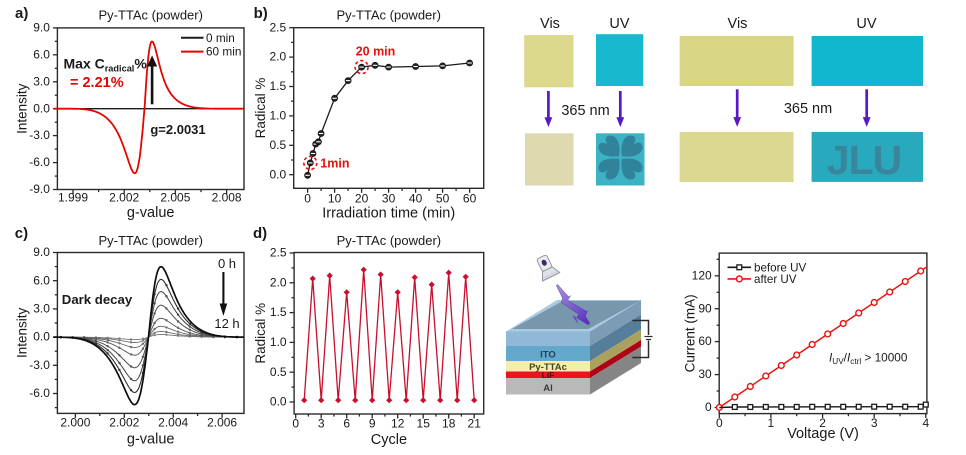 This screenshot has height=455, width=966. Describe the element at coordinates (362, 198) in the screenshot. I see `svg-text: 20` at that location.